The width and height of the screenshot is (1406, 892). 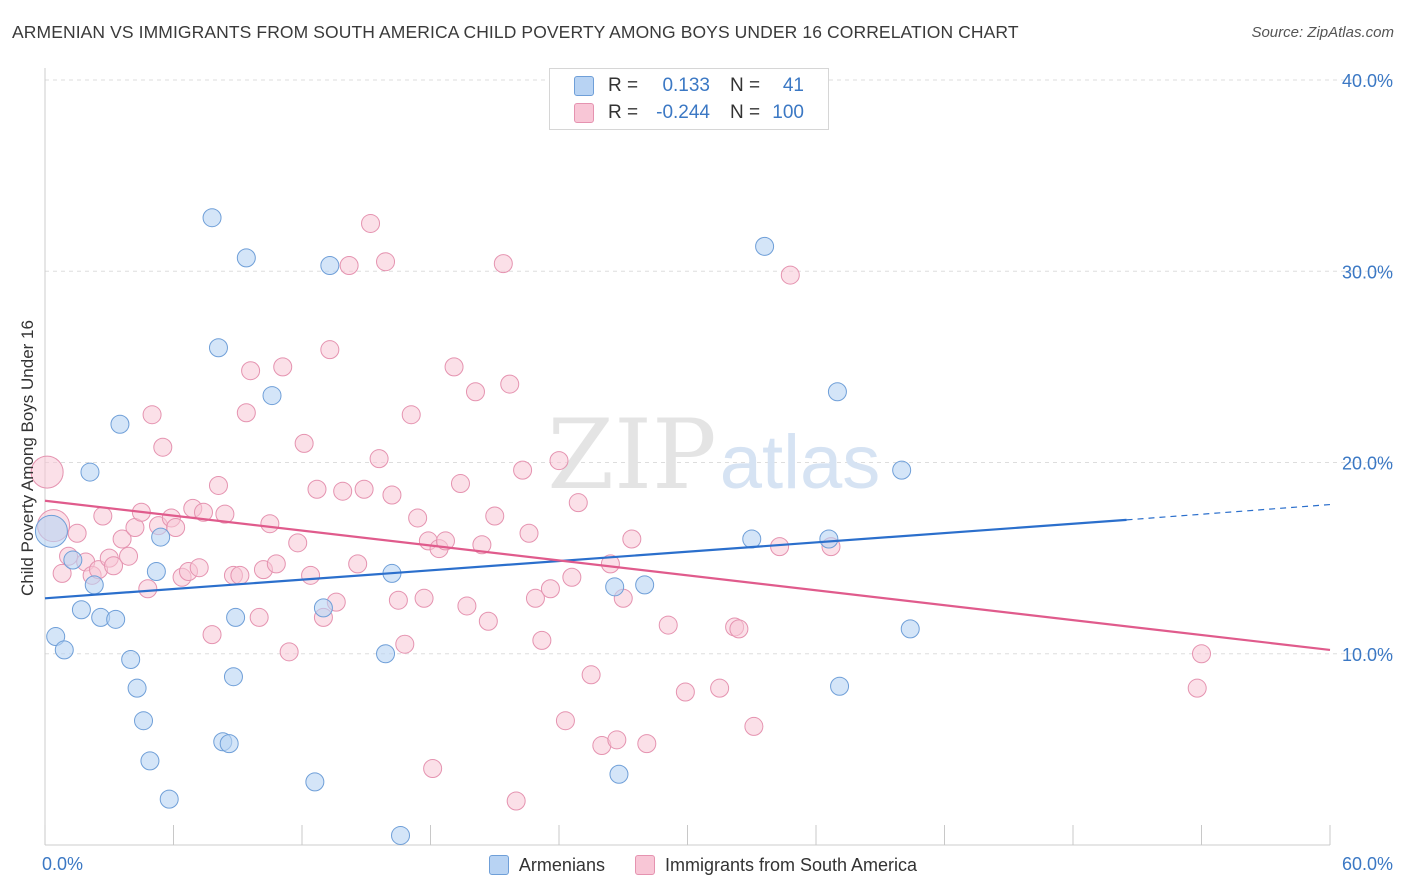 What do you see at coordinates (1367, 81) in the screenshot?
I see `y-tick-label: 40.0%` at bounding box center [1367, 81].